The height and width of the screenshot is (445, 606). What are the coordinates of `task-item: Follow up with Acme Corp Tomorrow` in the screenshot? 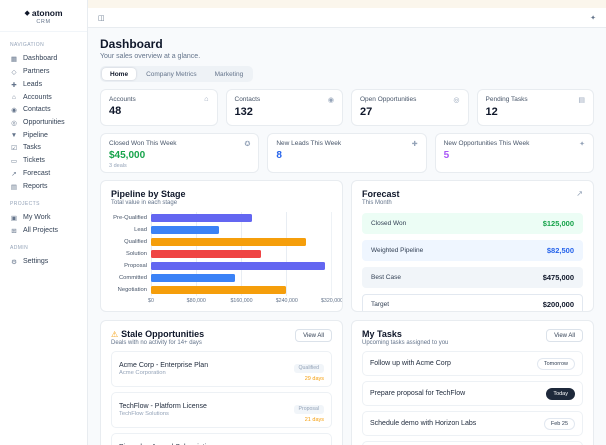 It's located at (472, 363).